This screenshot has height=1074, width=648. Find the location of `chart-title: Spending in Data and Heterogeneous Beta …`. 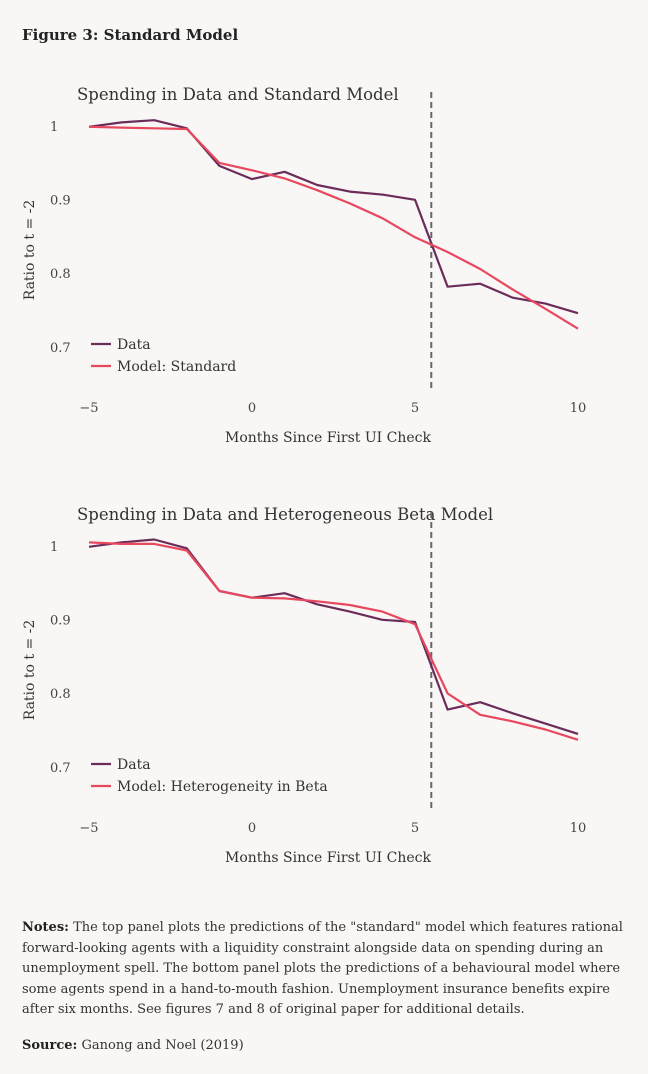

chart-title: Spending in Data and Heterogeneous Beta … is located at coordinates (285, 514).